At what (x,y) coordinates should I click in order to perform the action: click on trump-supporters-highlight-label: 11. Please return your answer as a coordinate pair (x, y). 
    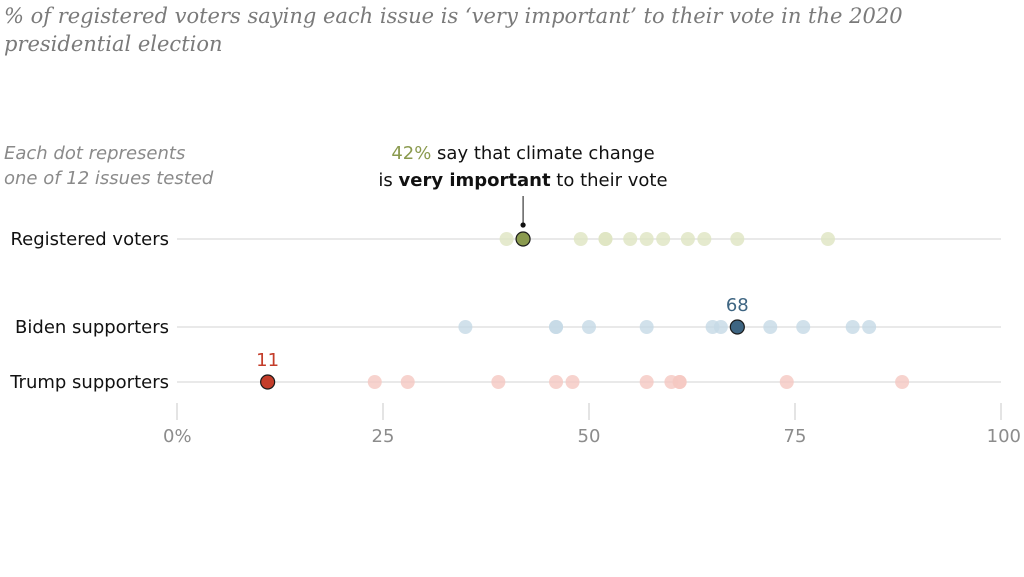
    Looking at the image, I should click on (267, 360).